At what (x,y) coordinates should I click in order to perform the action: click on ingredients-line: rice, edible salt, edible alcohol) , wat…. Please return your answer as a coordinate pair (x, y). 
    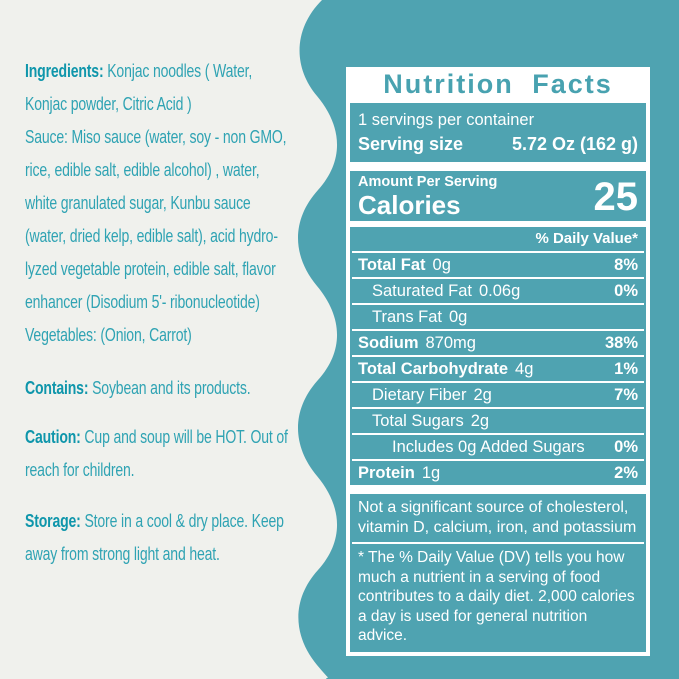
    Looking at the image, I should click on (142, 170).